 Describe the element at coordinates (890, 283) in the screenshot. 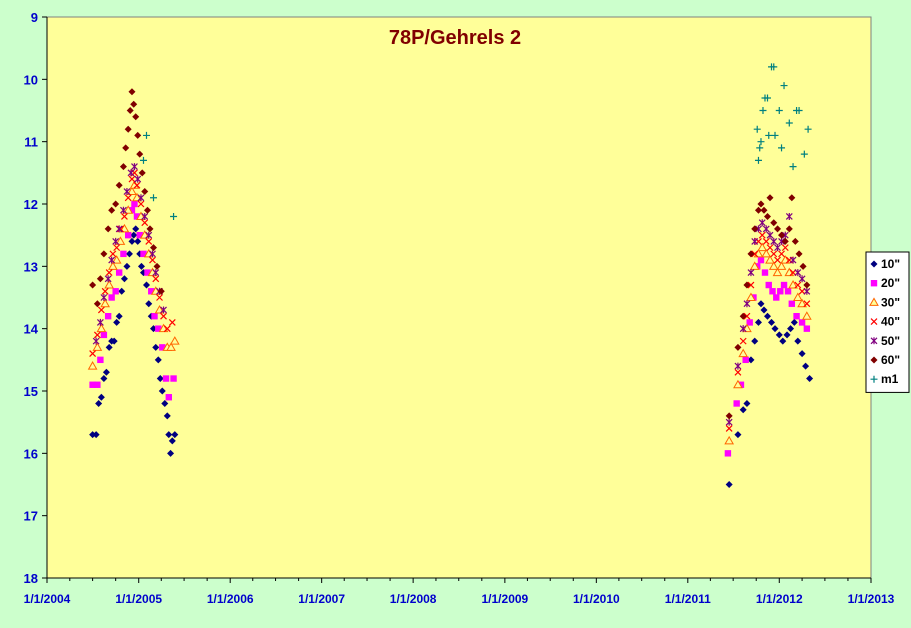

I see `legend-label: 20"` at that location.